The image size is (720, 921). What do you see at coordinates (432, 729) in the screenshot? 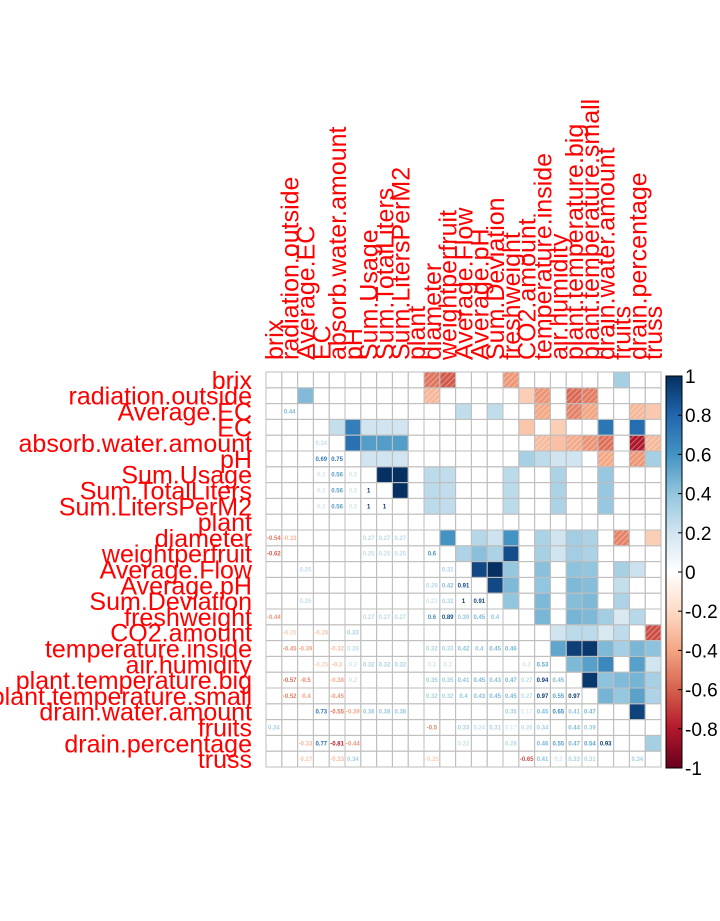
I see `coef-fruits-diameter: -0.5` at bounding box center [432, 729].